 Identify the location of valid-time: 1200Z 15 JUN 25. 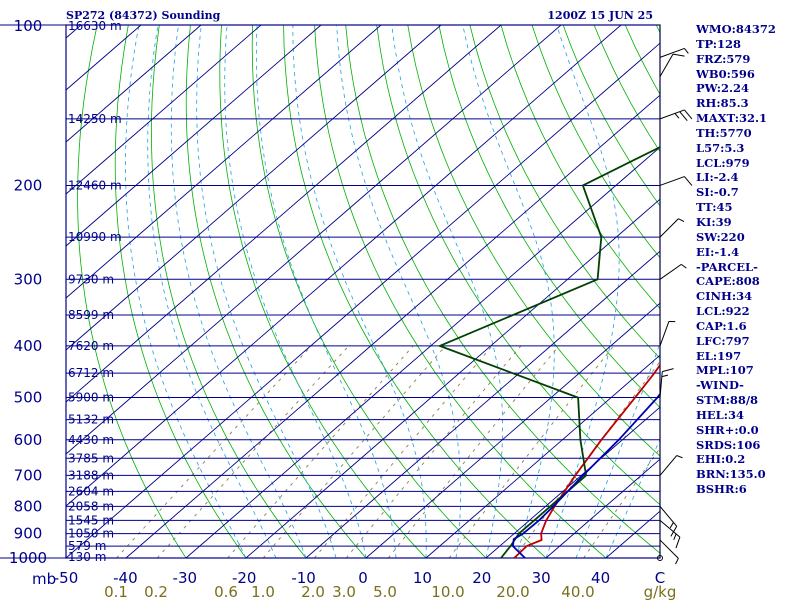
(600, 15).